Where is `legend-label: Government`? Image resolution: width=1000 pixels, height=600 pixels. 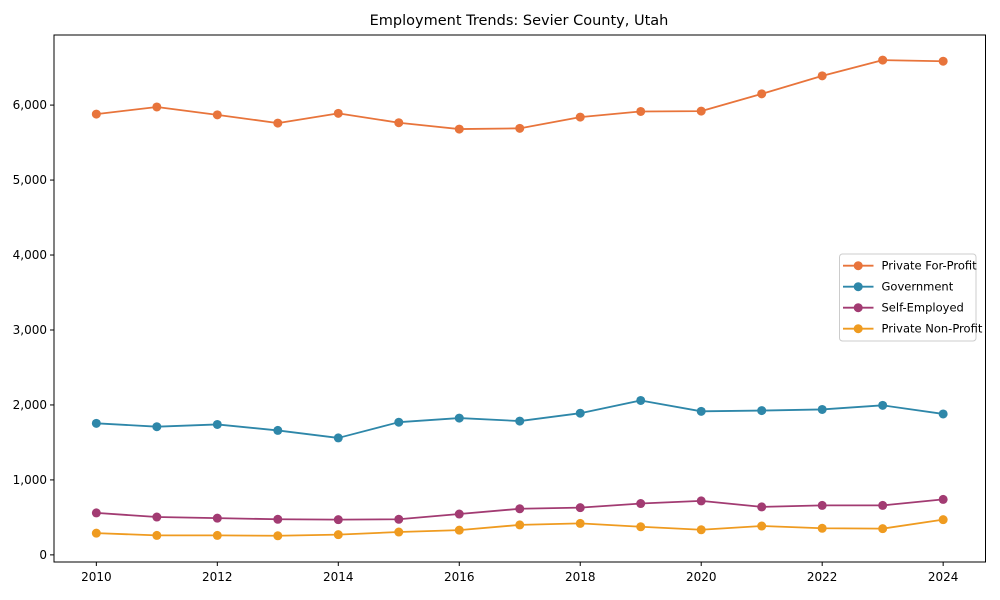 legend-label: Government is located at coordinates (918, 287).